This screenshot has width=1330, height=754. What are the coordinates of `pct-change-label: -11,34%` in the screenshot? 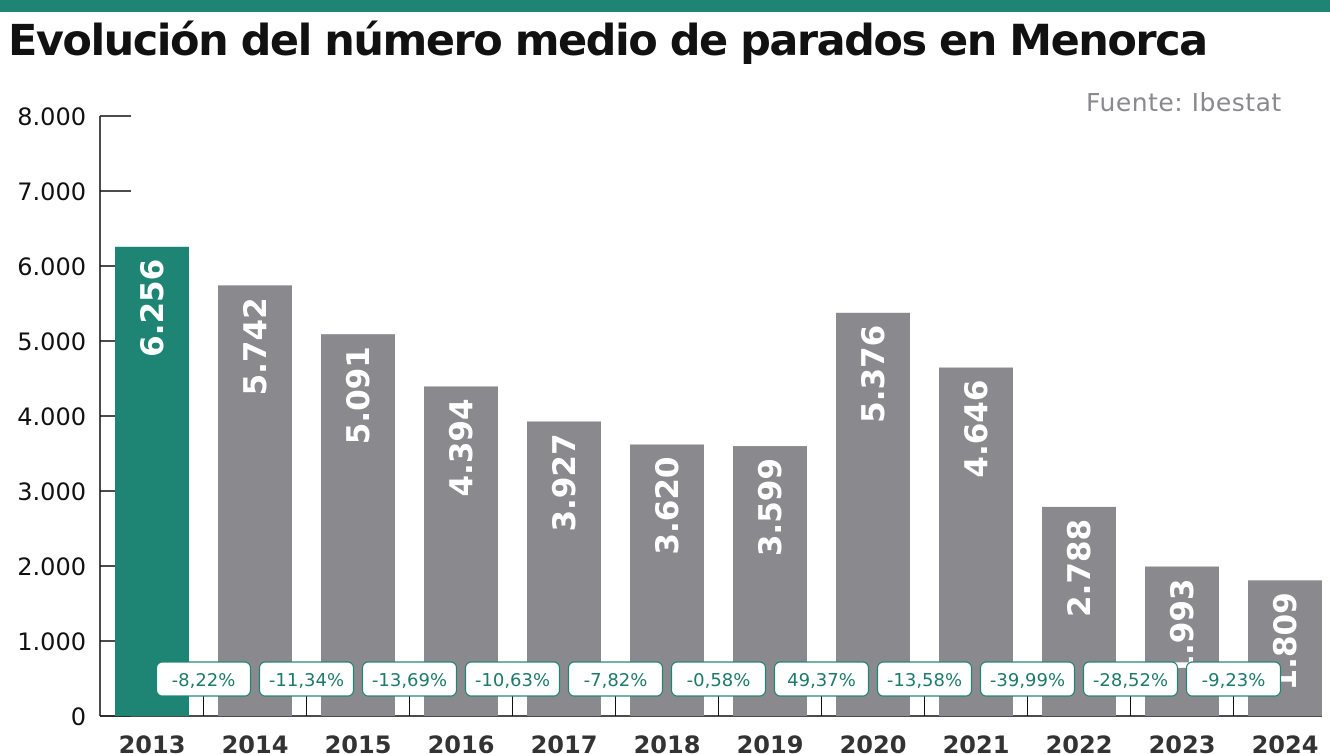 It's located at (306, 680).